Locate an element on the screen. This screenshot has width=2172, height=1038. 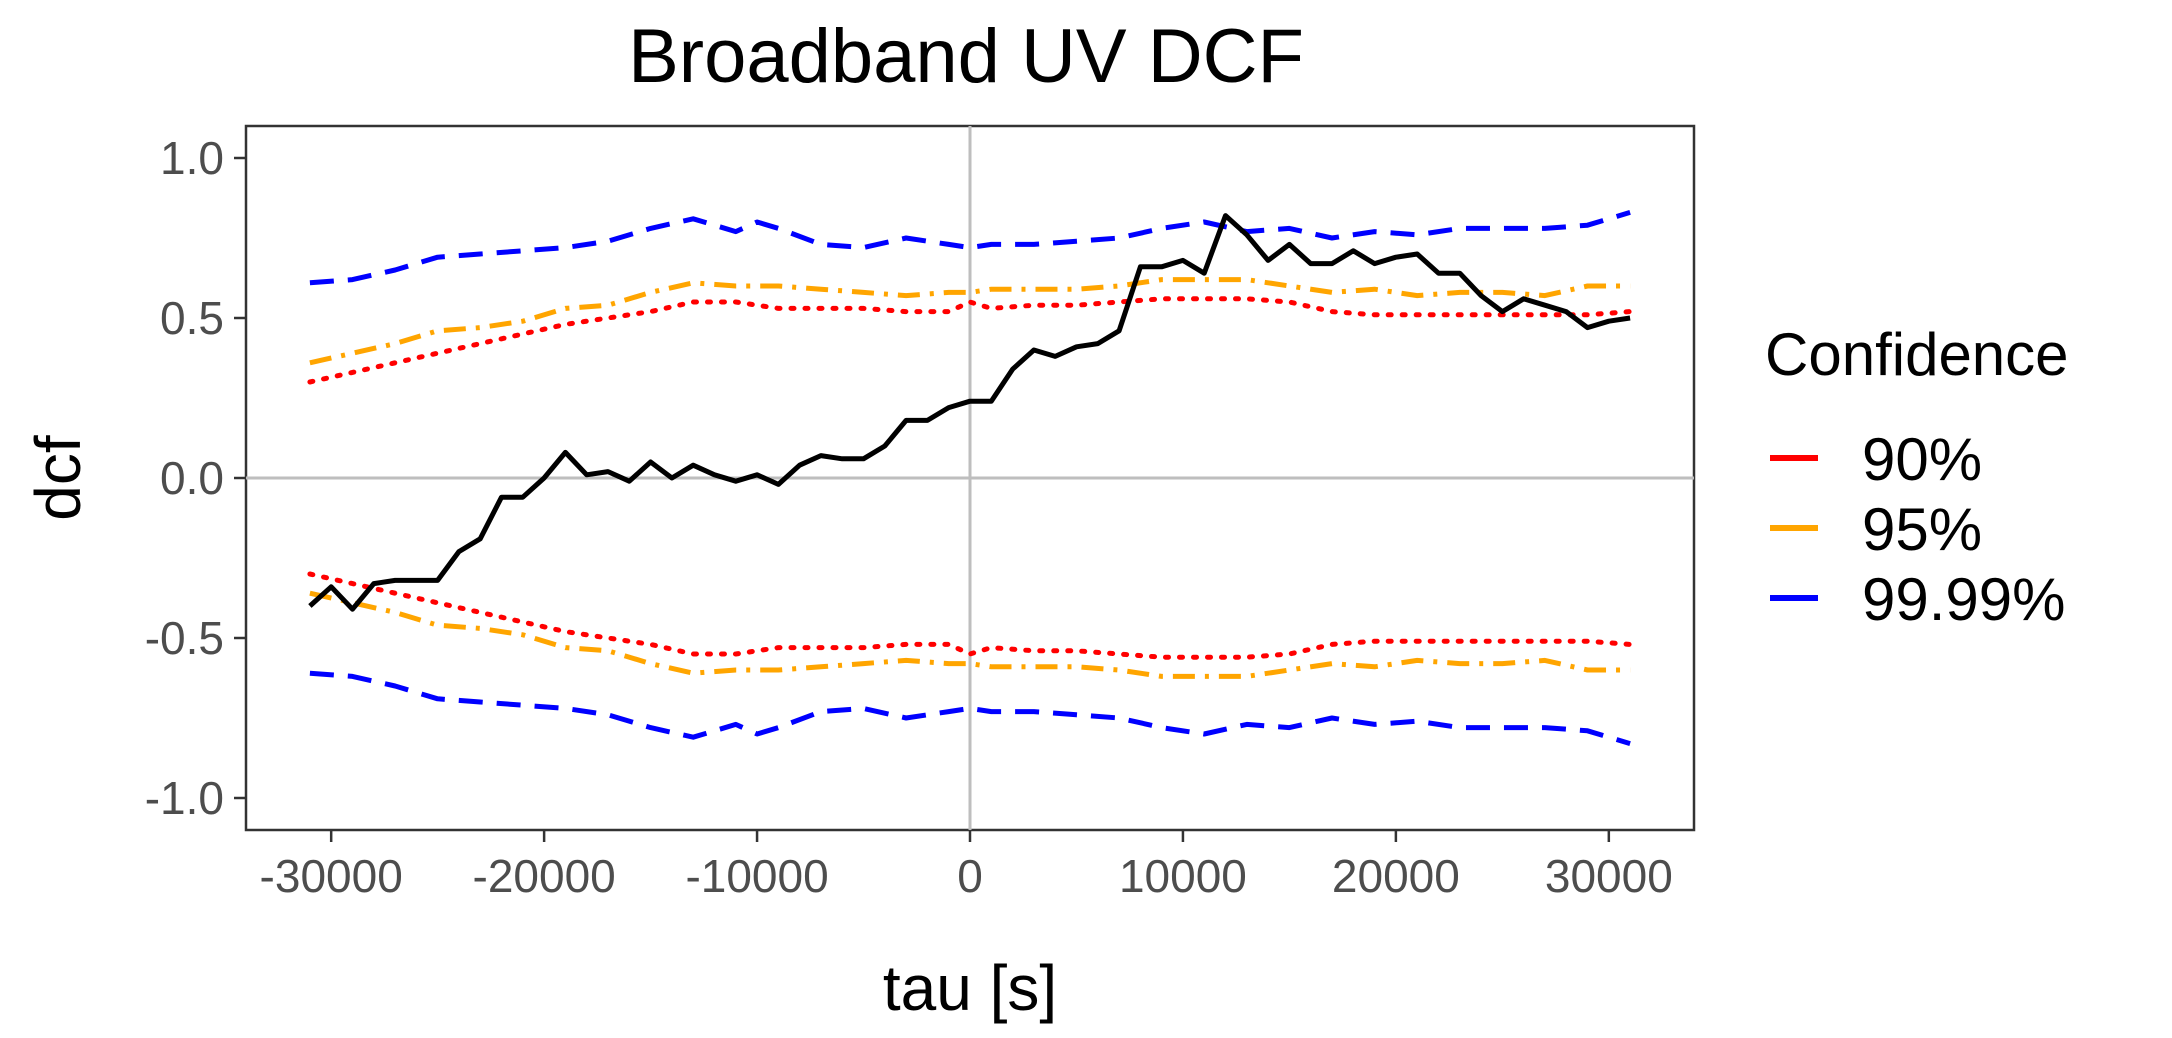
legend: Confidence 90%95%99.99% is located at coordinates (1917, 477).